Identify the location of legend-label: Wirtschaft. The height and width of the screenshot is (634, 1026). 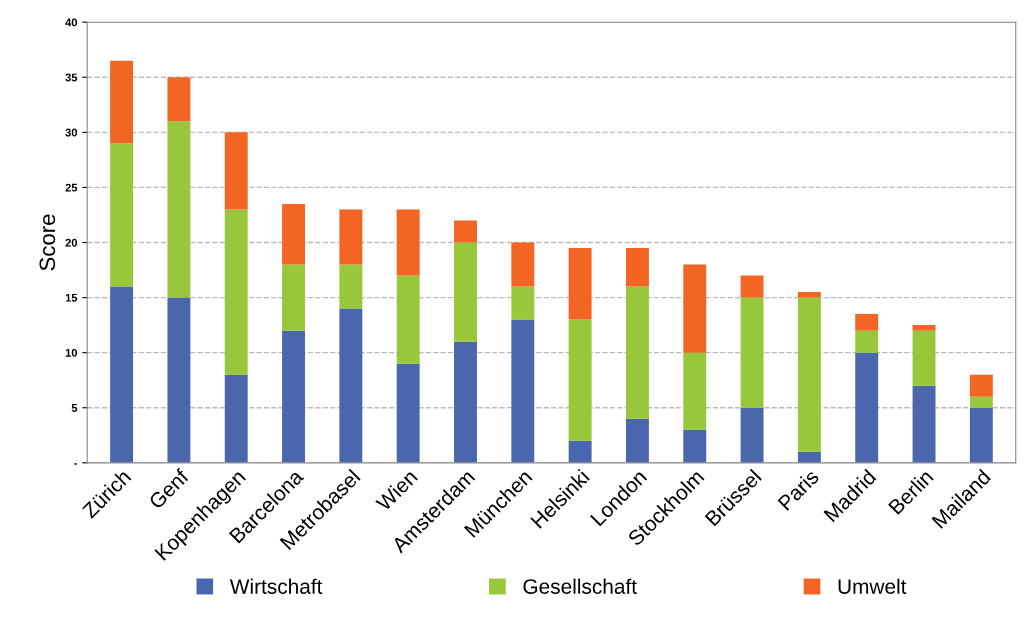
(276, 586).